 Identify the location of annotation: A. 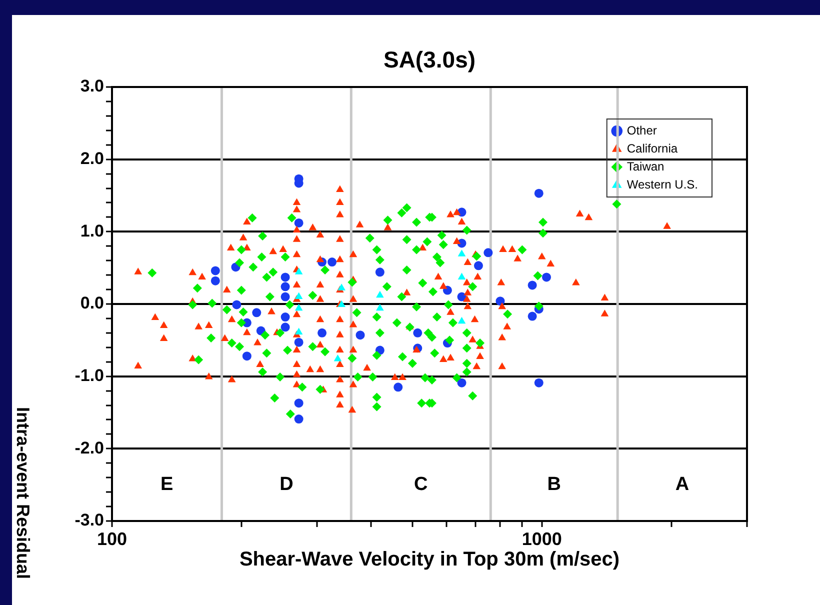
(682, 485).